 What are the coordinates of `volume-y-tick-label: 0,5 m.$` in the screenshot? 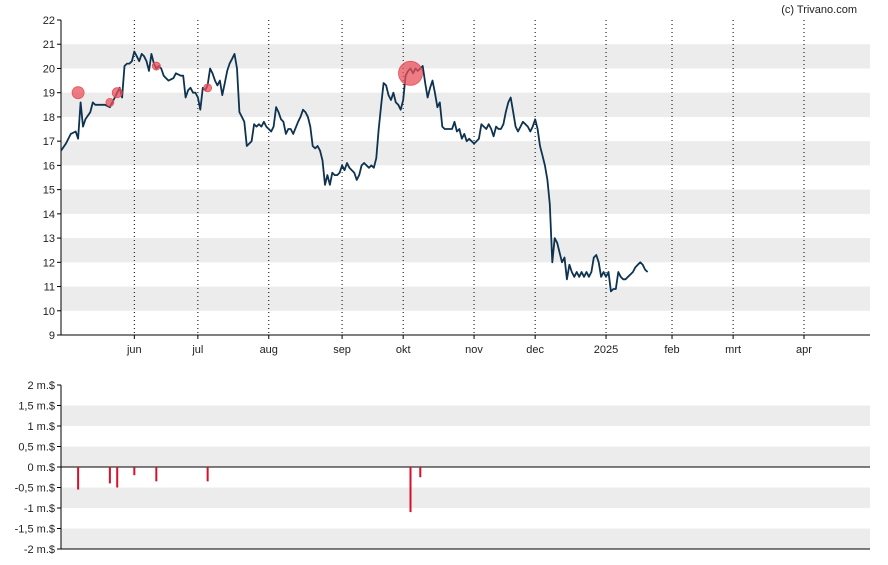 It's located at (36, 448).